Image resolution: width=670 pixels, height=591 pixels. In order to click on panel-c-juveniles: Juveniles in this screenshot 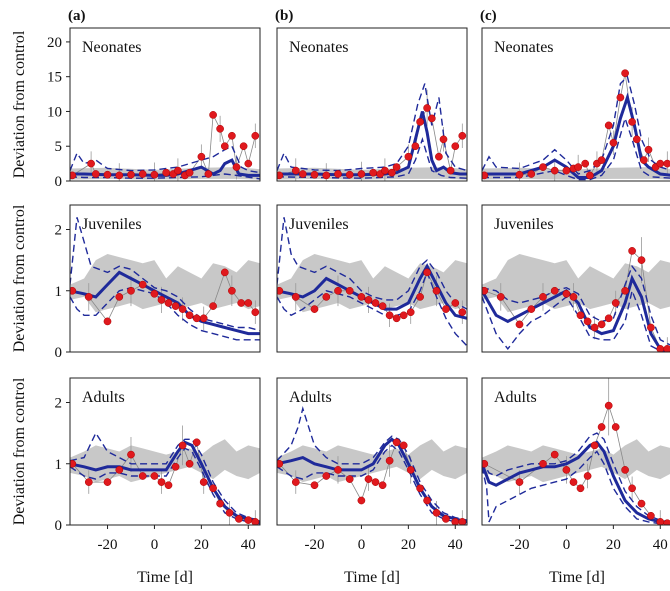, I will do `click(575, 278)`.